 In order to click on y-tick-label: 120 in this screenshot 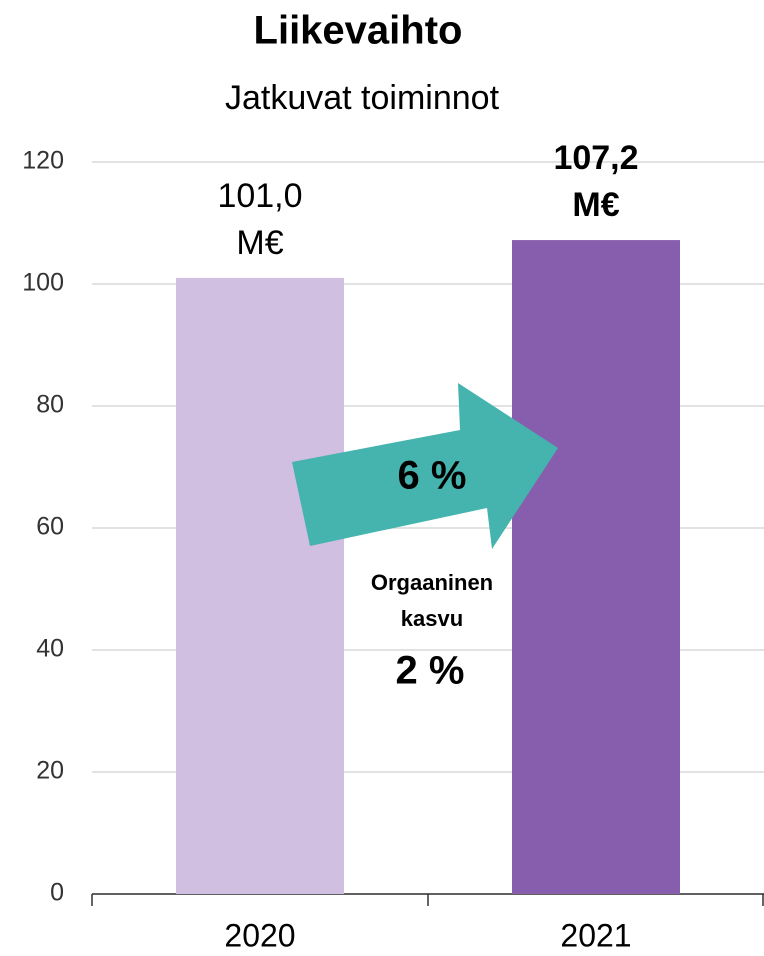, I will do `click(43, 161)`.